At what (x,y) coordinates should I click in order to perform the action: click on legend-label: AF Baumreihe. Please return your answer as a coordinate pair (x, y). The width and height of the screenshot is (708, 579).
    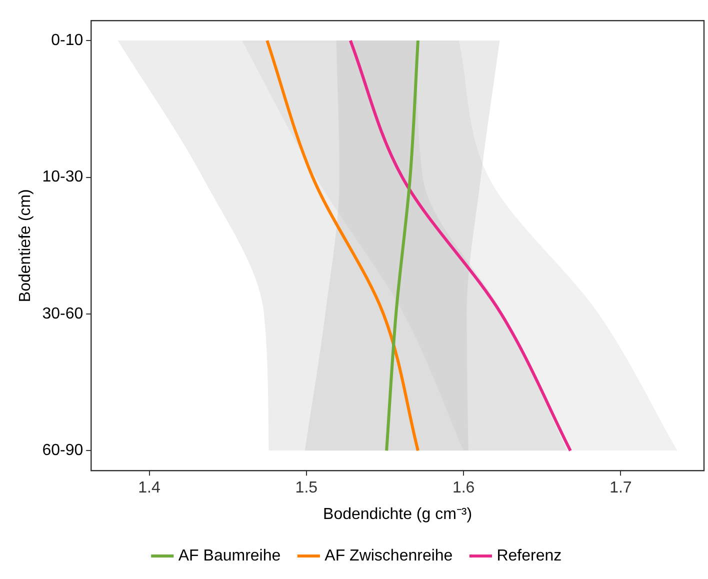
    Looking at the image, I should click on (229, 555).